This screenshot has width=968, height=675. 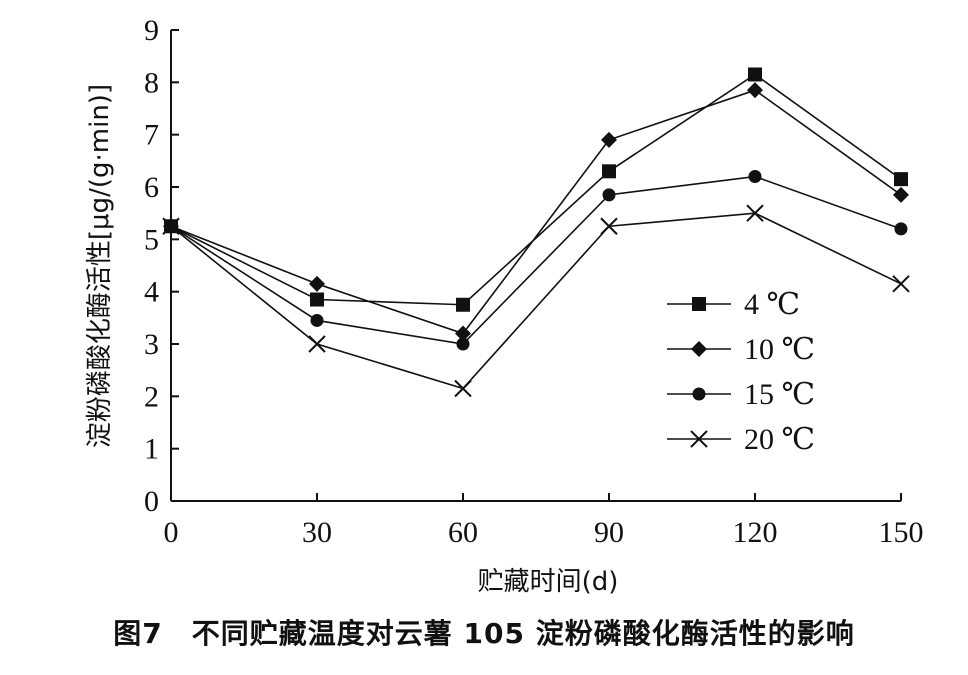 I want to click on legend-label: 20 ℃, so click(x=779, y=439).